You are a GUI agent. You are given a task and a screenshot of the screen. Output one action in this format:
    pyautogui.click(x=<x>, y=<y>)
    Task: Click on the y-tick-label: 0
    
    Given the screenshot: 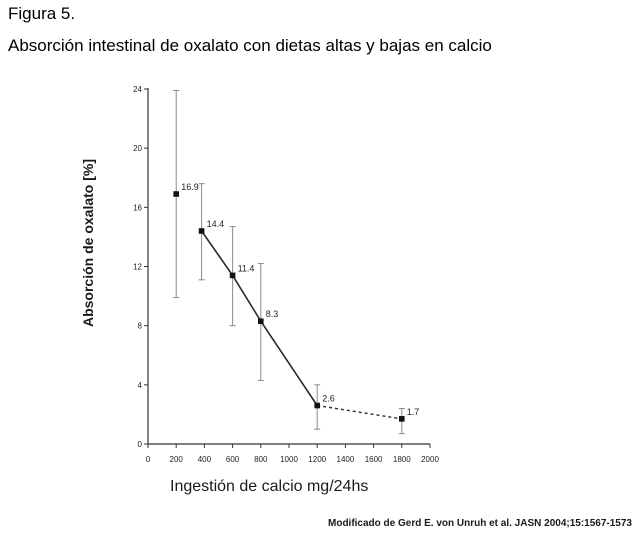 What is the action you would take?
    pyautogui.click(x=140, y=444)
    